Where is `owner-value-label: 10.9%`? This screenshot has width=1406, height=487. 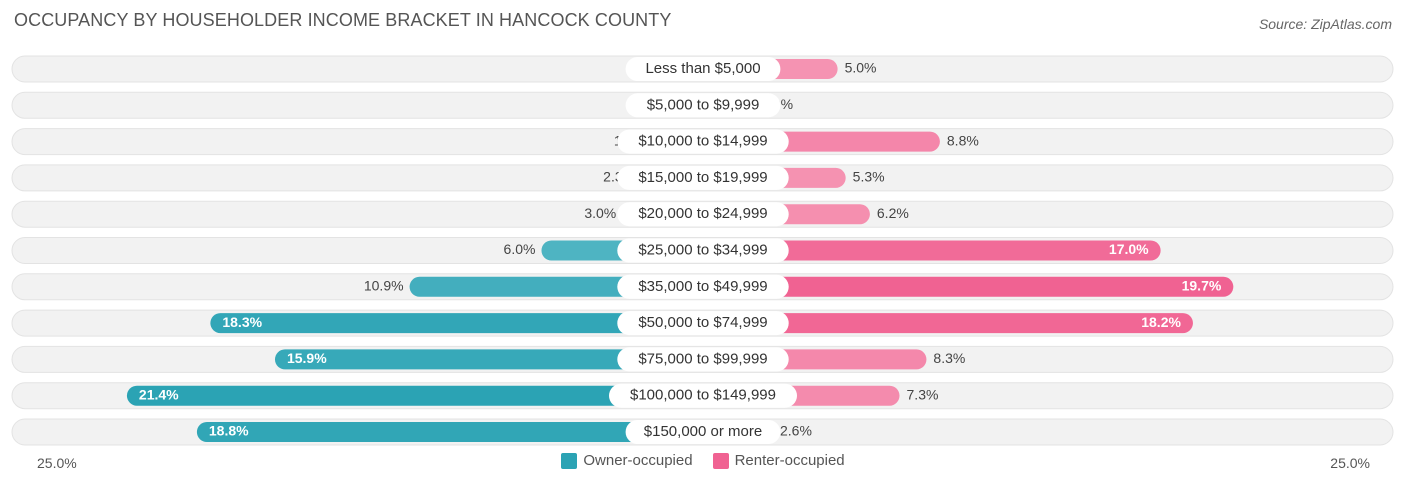 owner-value-label: 10.9% is located at coordinates (384, 286).